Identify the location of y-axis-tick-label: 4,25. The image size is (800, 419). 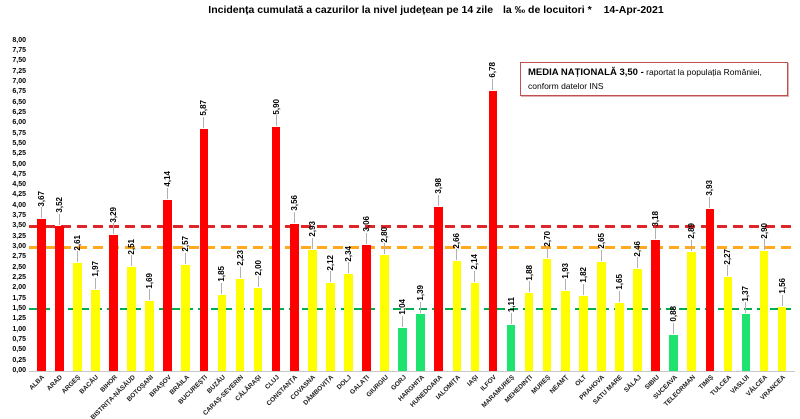
(19, 195).